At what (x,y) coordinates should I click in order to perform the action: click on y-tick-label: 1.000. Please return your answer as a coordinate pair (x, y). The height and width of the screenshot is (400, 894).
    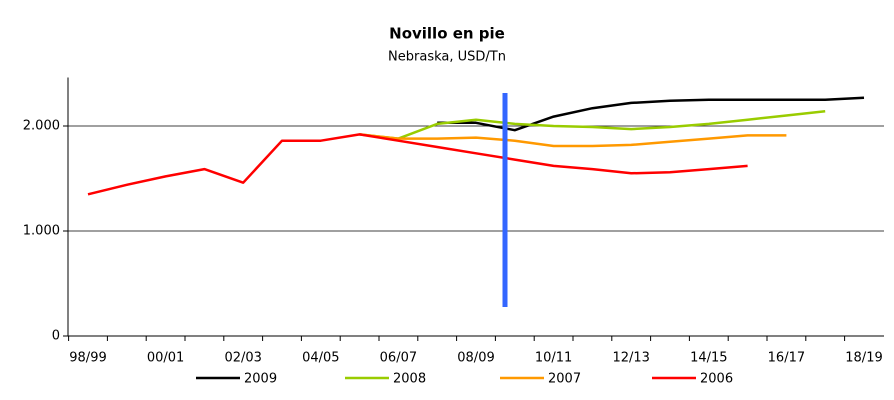
    Looking at the image, I should click on (41, 231).